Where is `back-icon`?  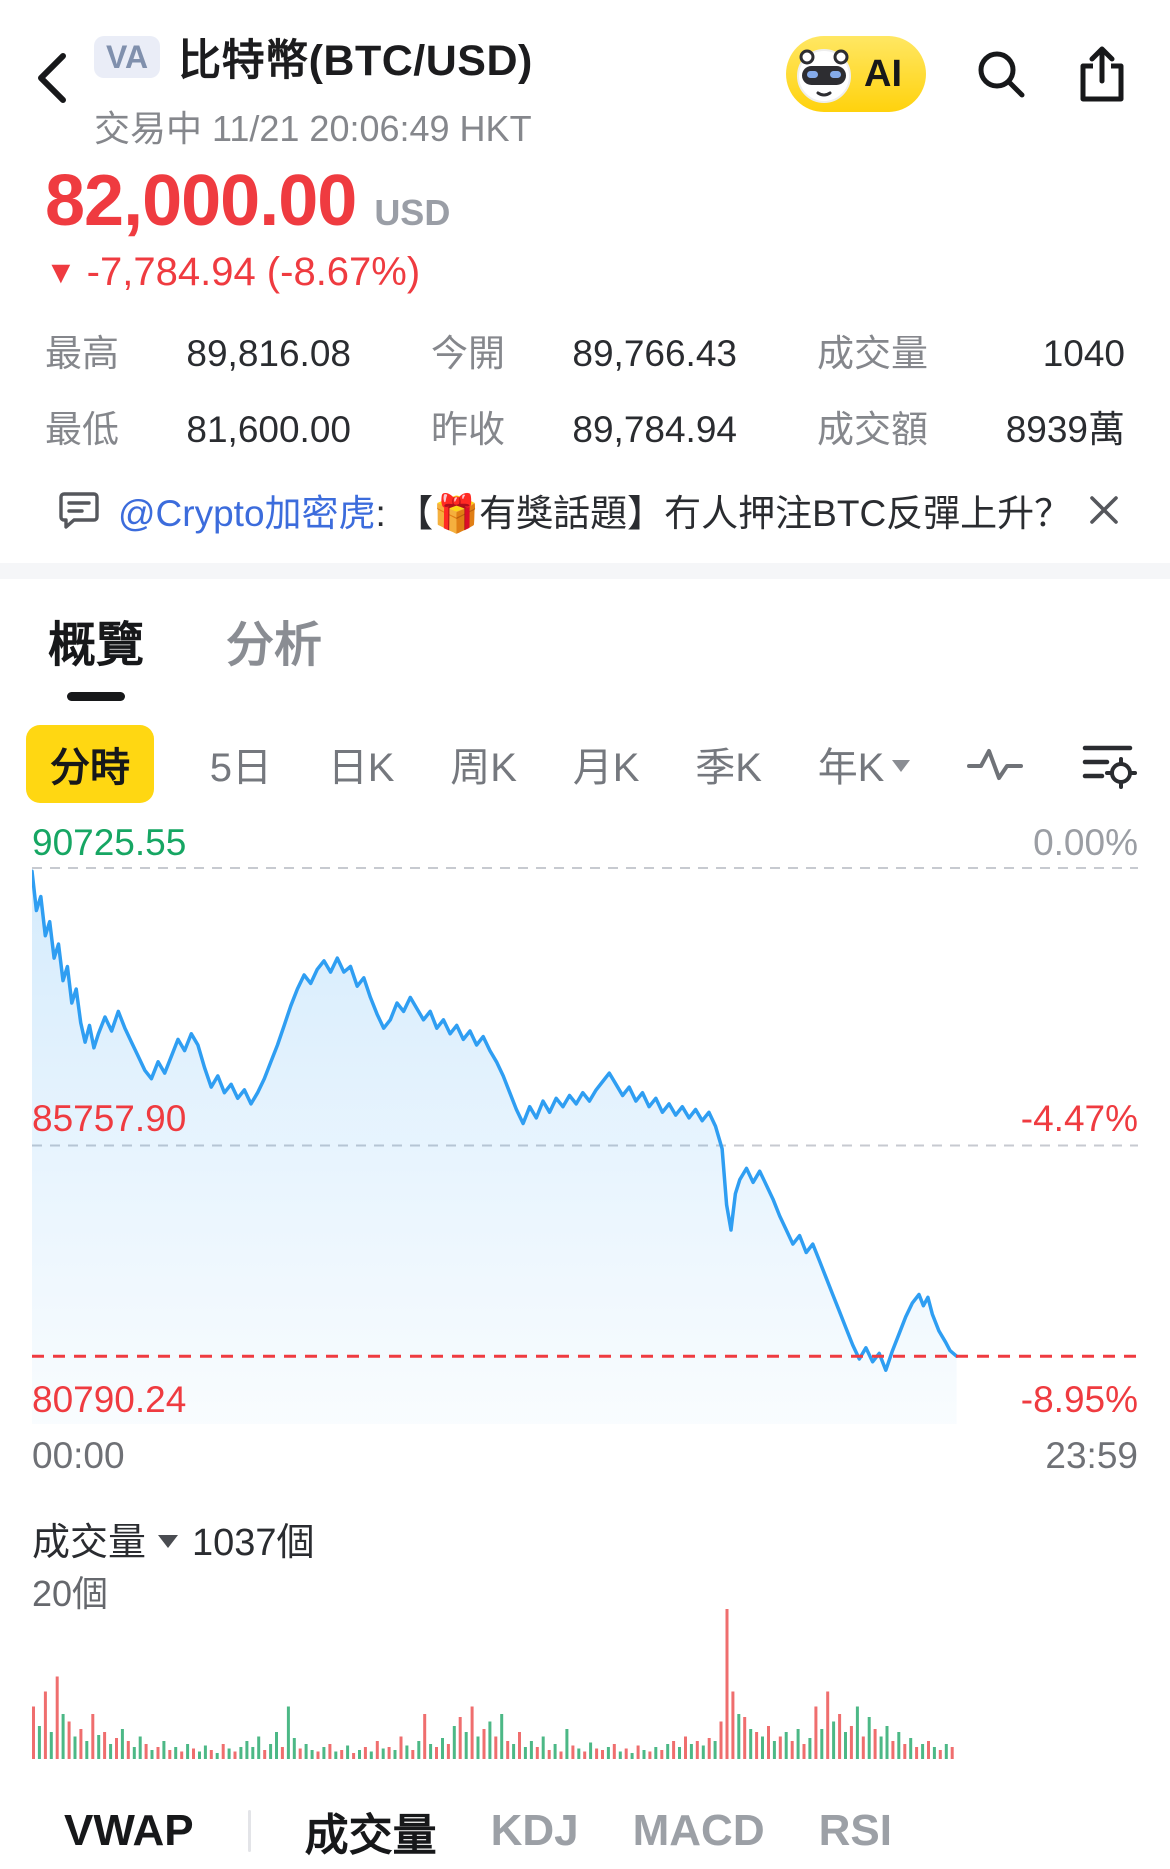
back-icon is located at coordinates (52, 78).